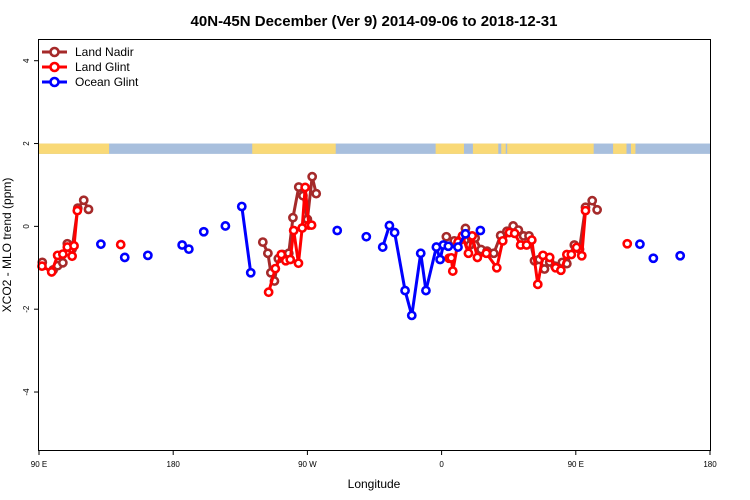 The width and height of the screenshot is (750, 500). I want to click on legend-item: Land Nadir, so click(88, 52).